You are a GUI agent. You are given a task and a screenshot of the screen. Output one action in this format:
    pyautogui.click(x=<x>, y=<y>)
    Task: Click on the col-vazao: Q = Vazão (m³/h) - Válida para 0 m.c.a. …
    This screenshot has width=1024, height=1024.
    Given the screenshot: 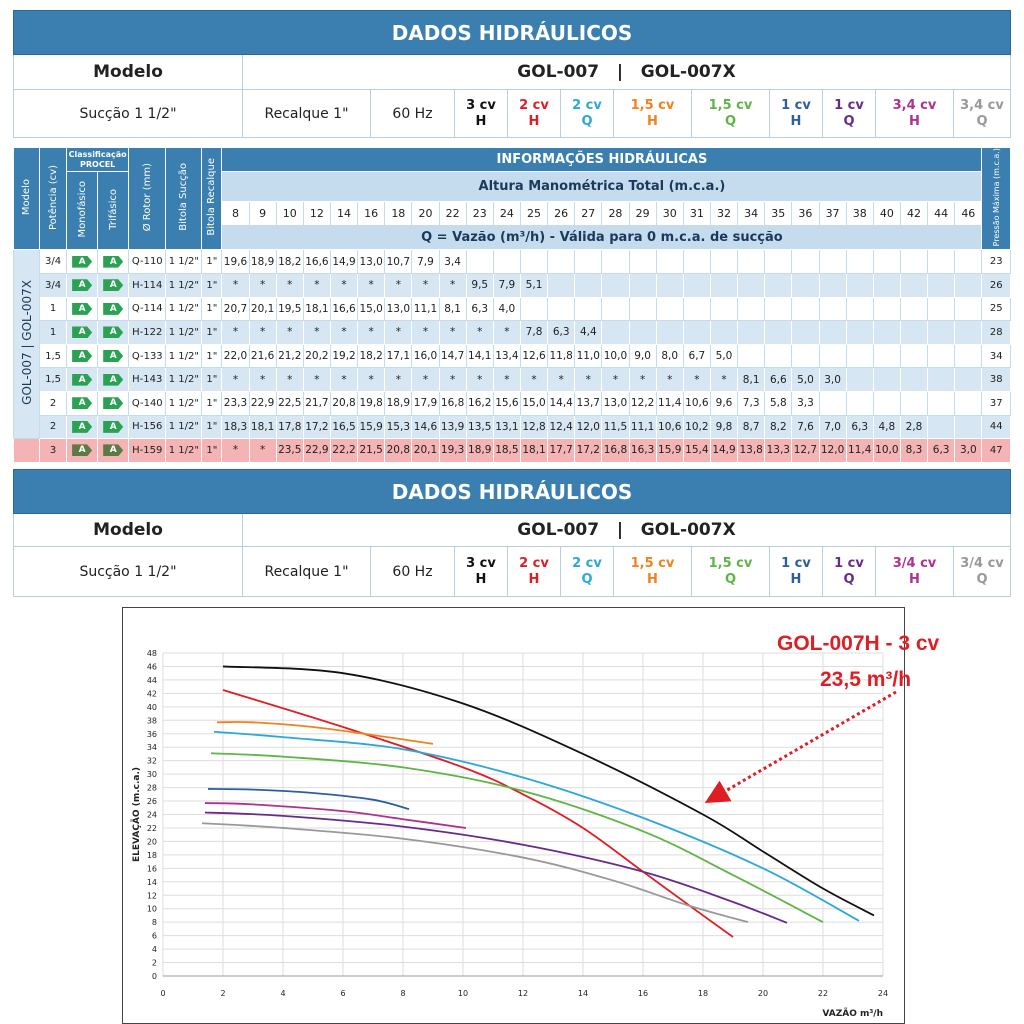 What is the action you would take?
    pyautogui.click(x=602, y=238)
    